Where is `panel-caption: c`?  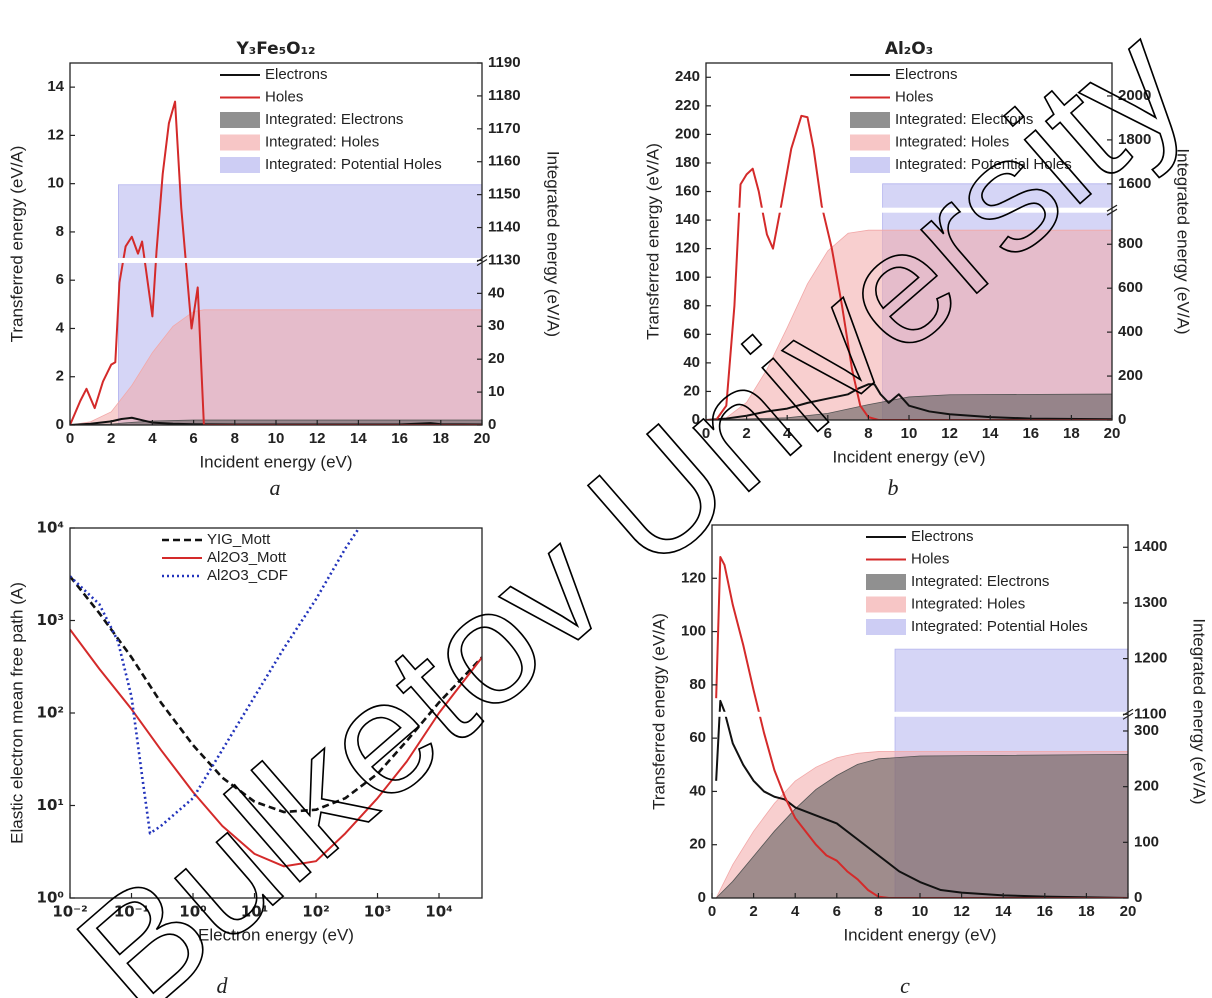 panel-caption: c is located at coordinates (905, 985).